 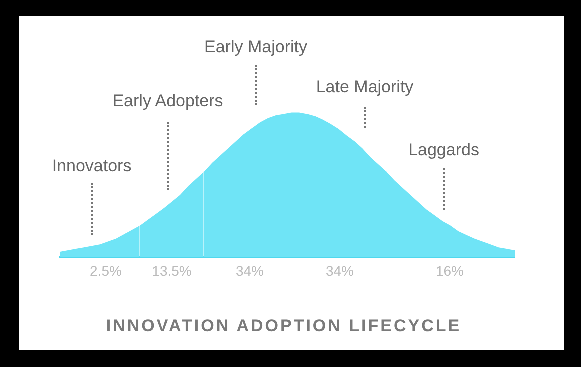 I want to click on text: INNOVATION ADOPTION LIFECYCLE, so click(x=284, y=326).